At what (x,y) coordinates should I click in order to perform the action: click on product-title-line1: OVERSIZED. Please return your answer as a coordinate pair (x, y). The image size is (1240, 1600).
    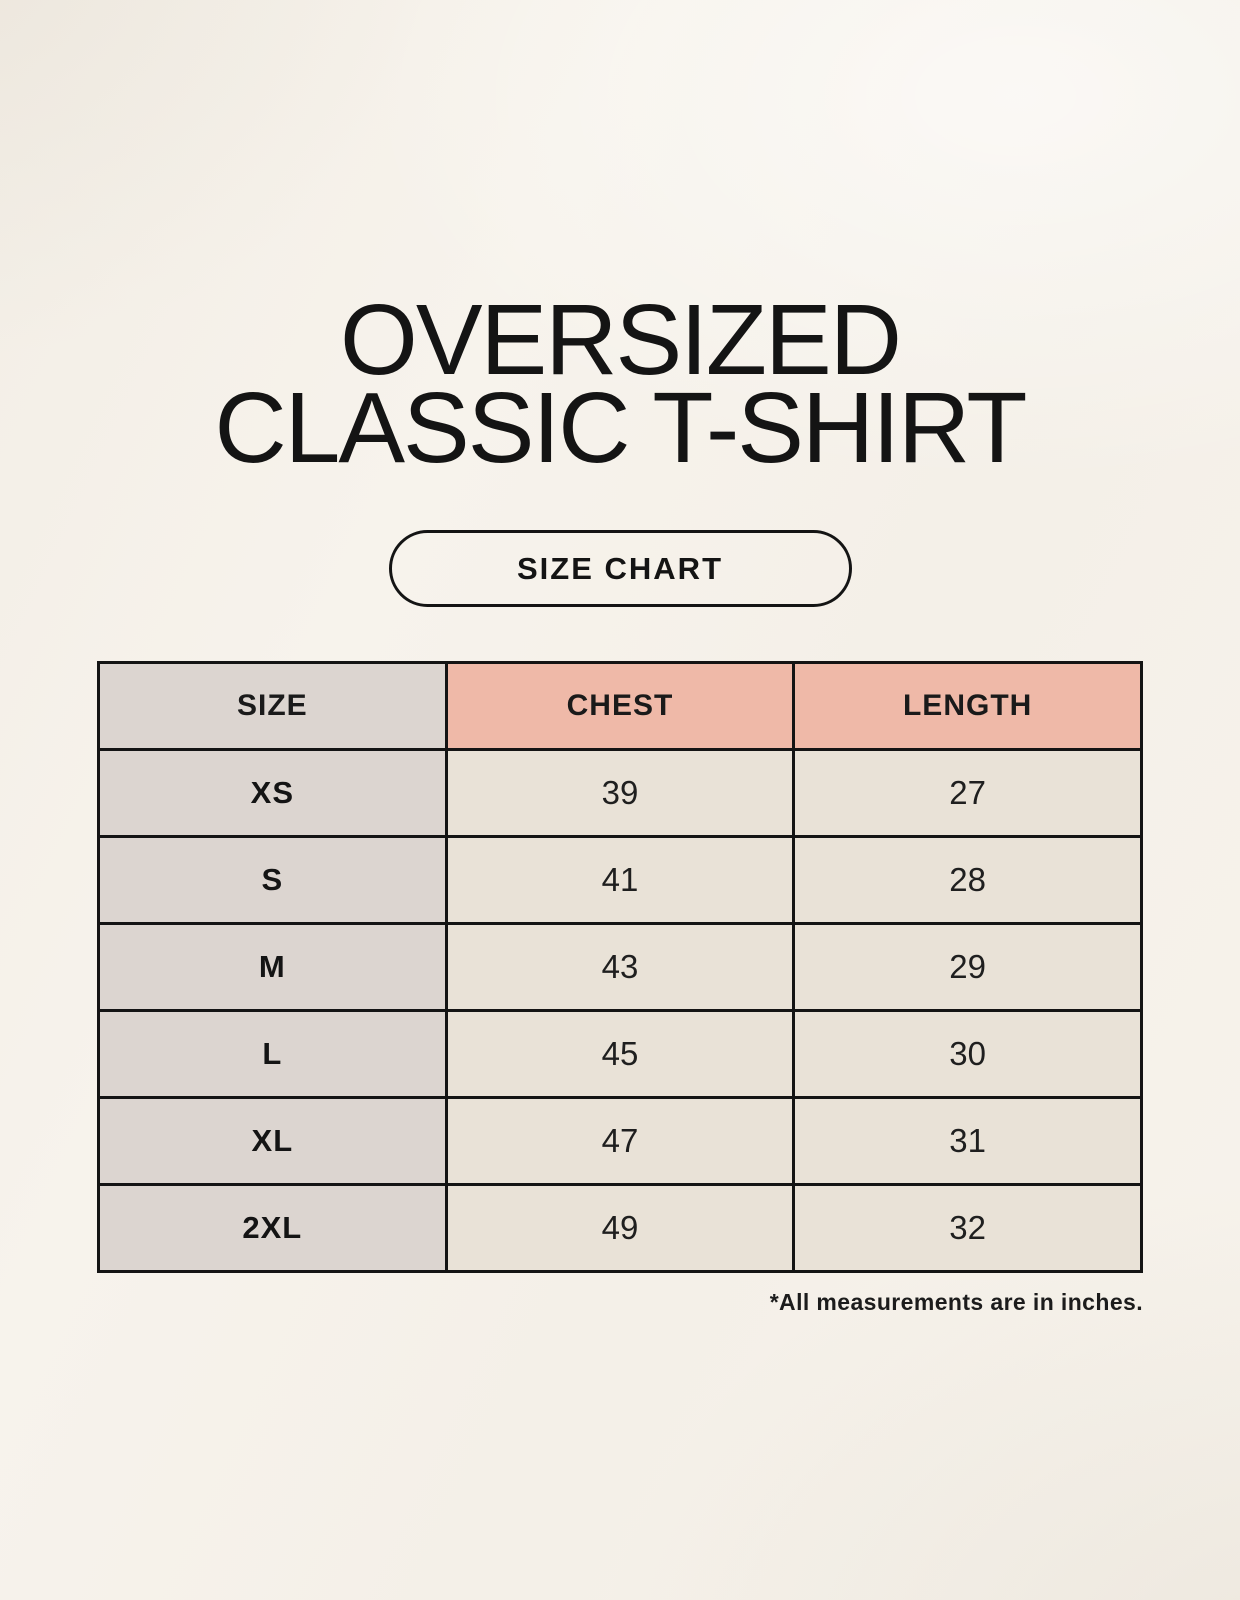
    Looking at the image, I should click on (621, 340).